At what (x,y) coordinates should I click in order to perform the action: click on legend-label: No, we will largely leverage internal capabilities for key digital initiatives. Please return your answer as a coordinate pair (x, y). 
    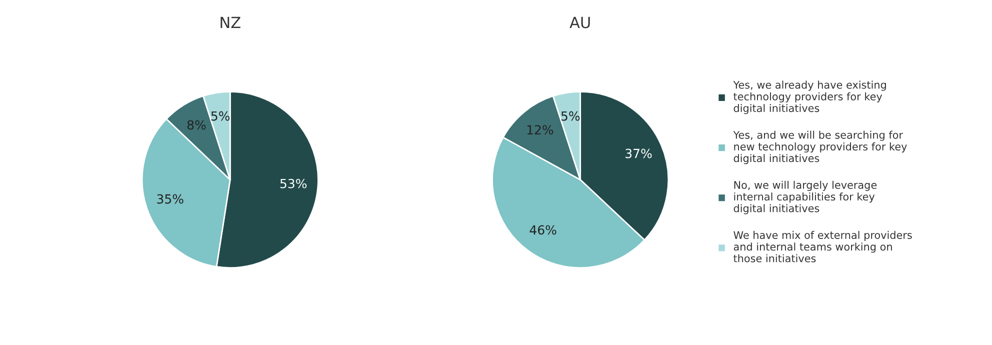
    Looking at the image, I should click on (805, 197).